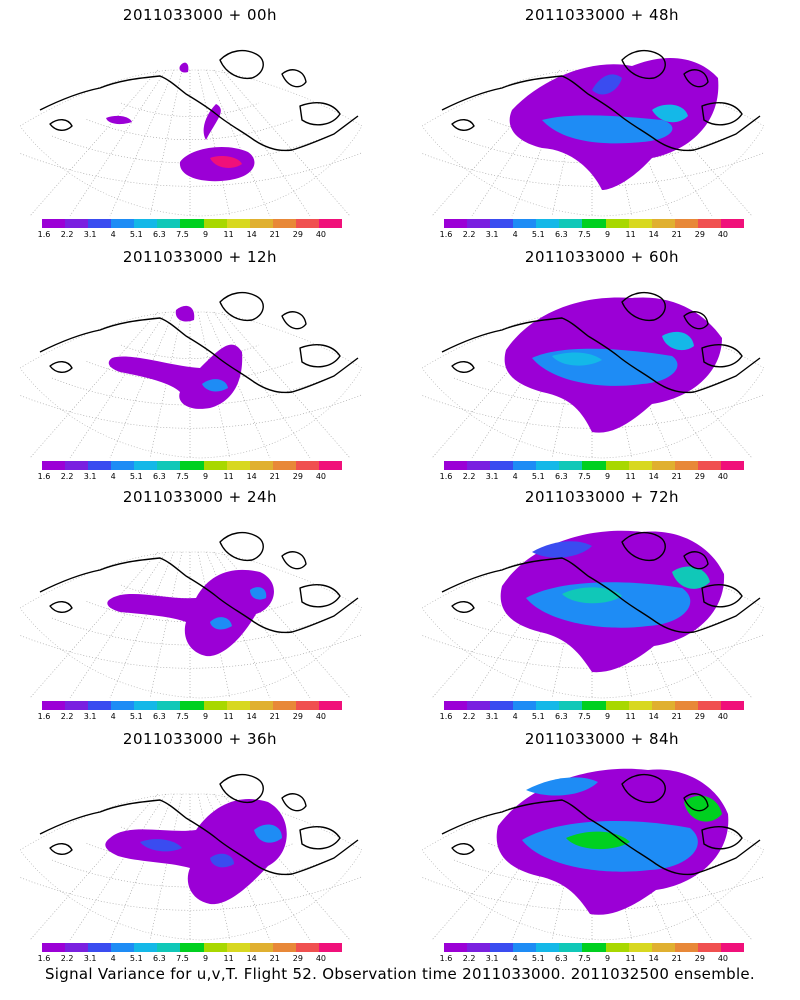 The image size is (800, 1000). What do you see at coordinates (200, 739) in the screenshot?
I see `panel-title: 2011033000 + 36h` at bounding box center [200, 739].